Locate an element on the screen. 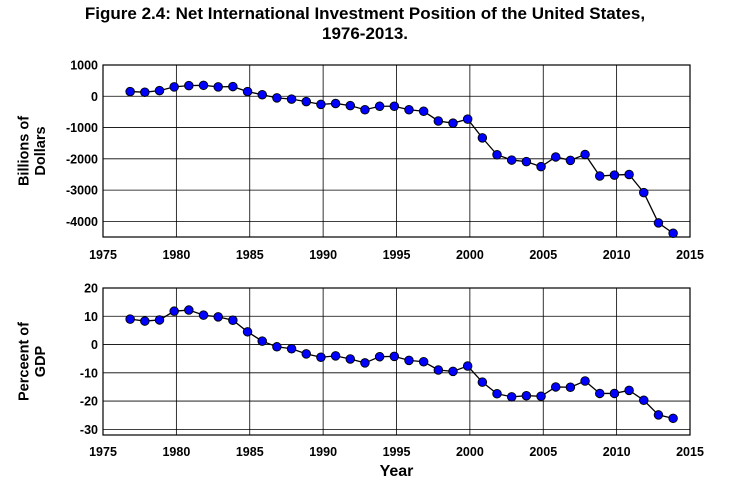  chart-2-ytick-label: -20 is located at coordinates (89, 402).